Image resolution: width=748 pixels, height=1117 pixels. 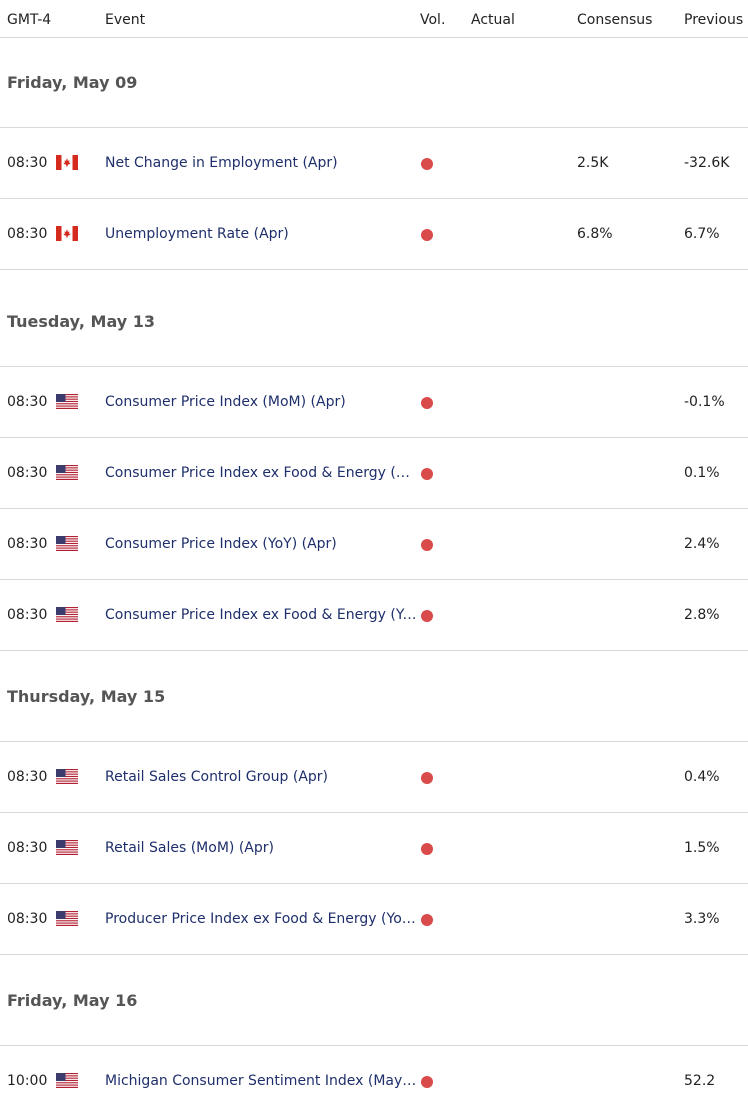 What do you see at coordinates (216, 777) in the screenshot?
I see `event-name-link: Retail Sales Control Group (Apr)` at bounding box center [216, 777].